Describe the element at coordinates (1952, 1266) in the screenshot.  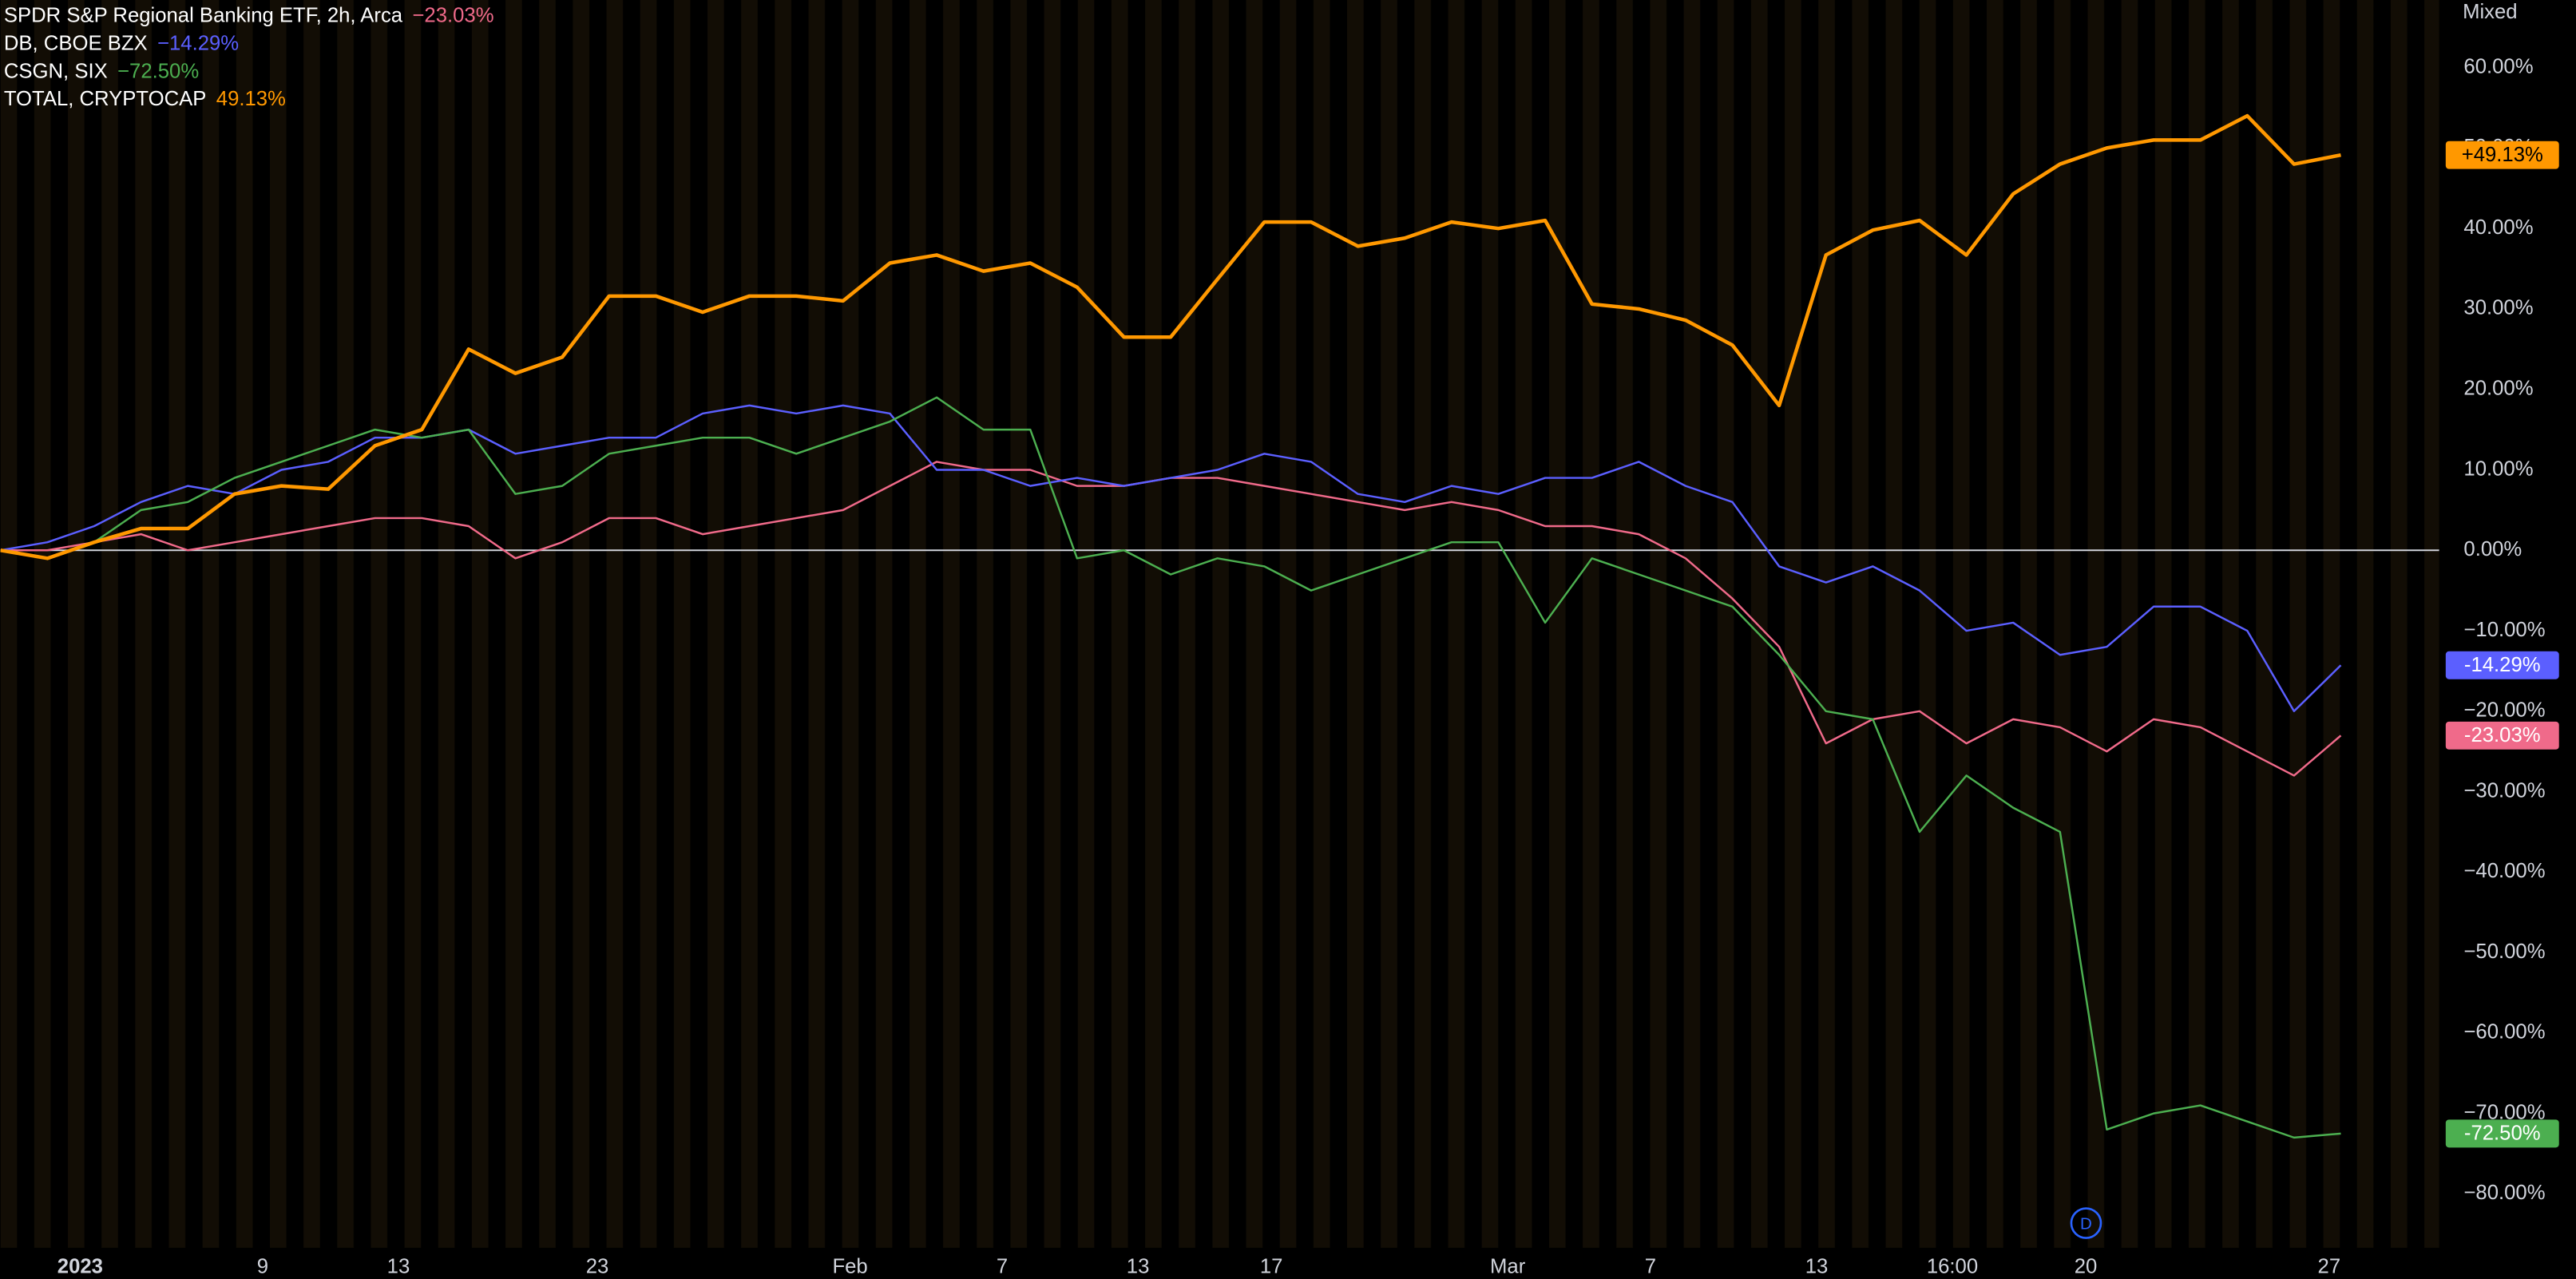
I see `x-tick-label: 16:00` at that location.